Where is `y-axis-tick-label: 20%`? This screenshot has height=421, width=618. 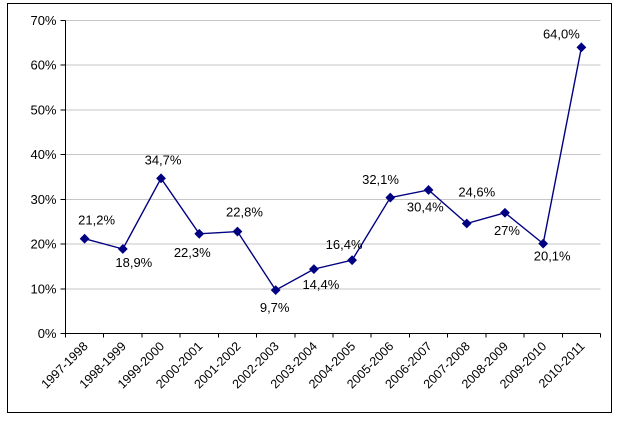 y-axis-tick-label: 20% is located at coordinates (43, 244).